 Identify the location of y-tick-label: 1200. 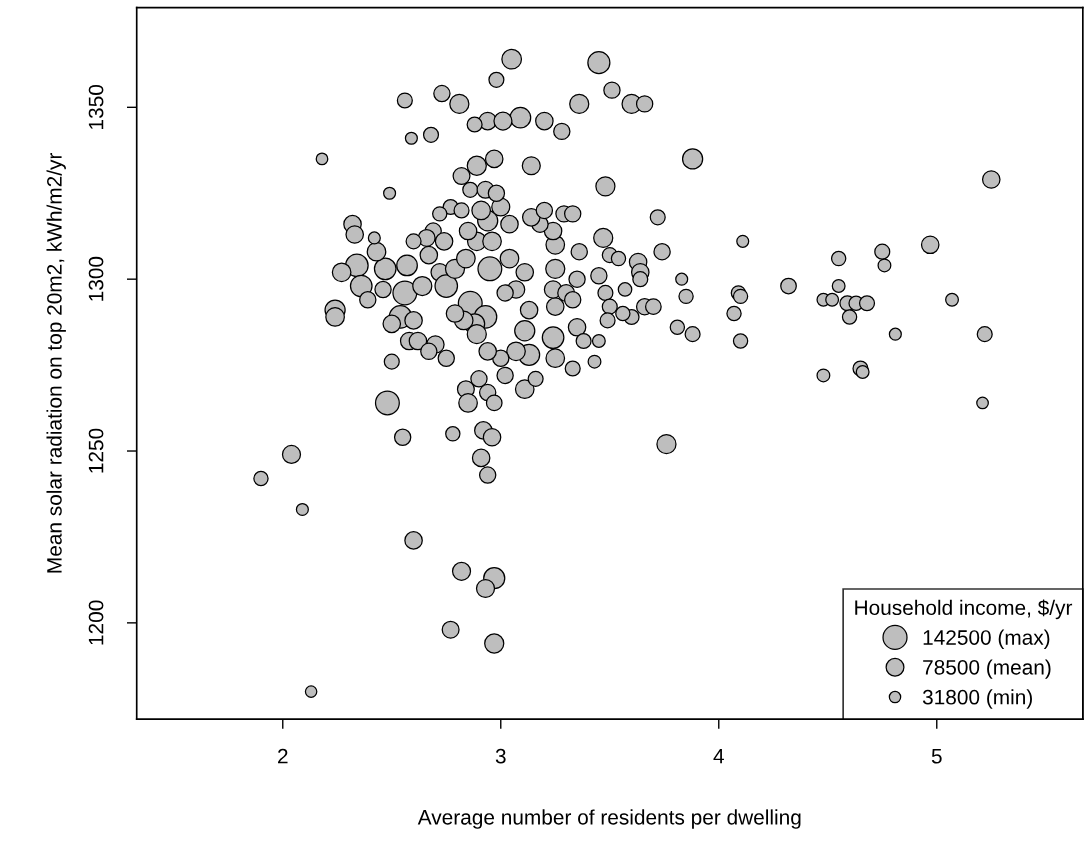
(96, 622).